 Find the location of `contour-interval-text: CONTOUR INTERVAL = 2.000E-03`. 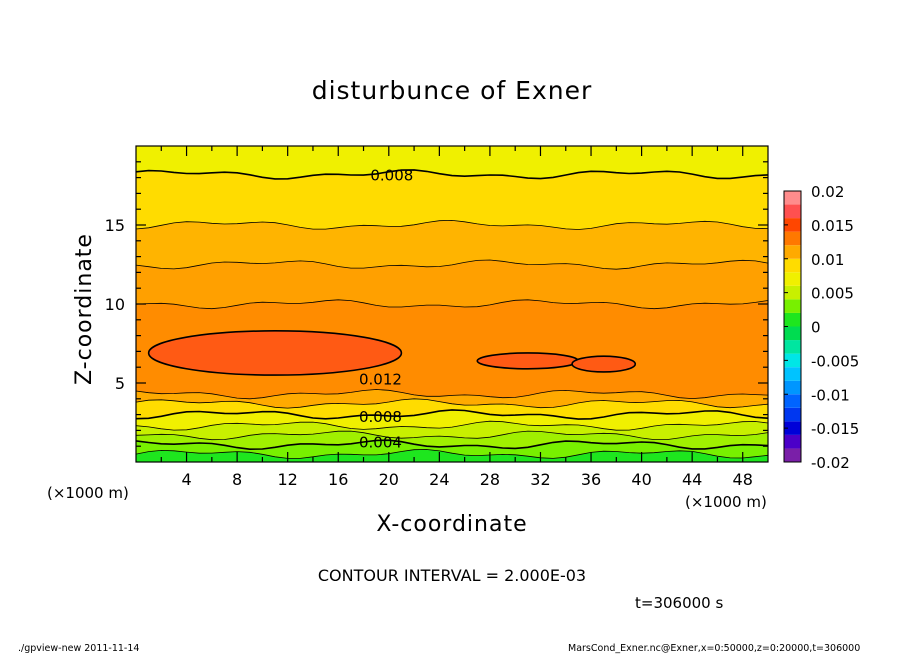

contour-interval-text: CONTOUR INTERVAL = 2.000E-03 is located at coordinates (452, 575).